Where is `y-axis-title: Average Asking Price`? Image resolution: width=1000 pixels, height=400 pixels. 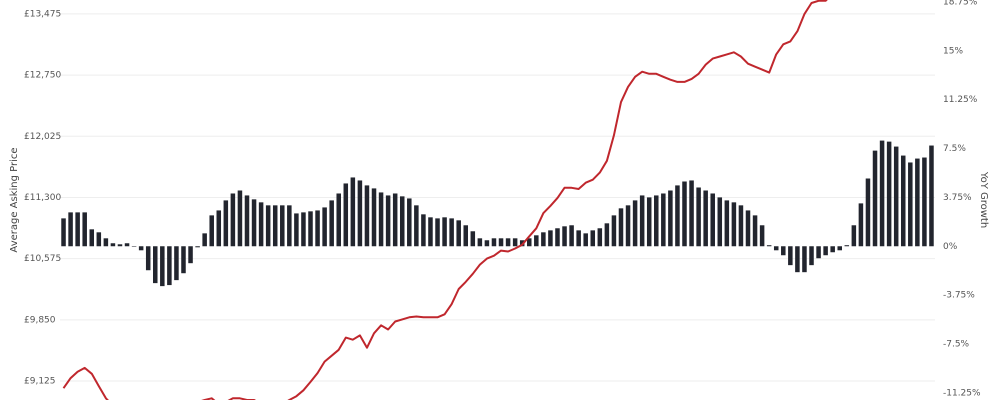
y-axis-title: Average Asking Price is located at coordinates (14, 199).